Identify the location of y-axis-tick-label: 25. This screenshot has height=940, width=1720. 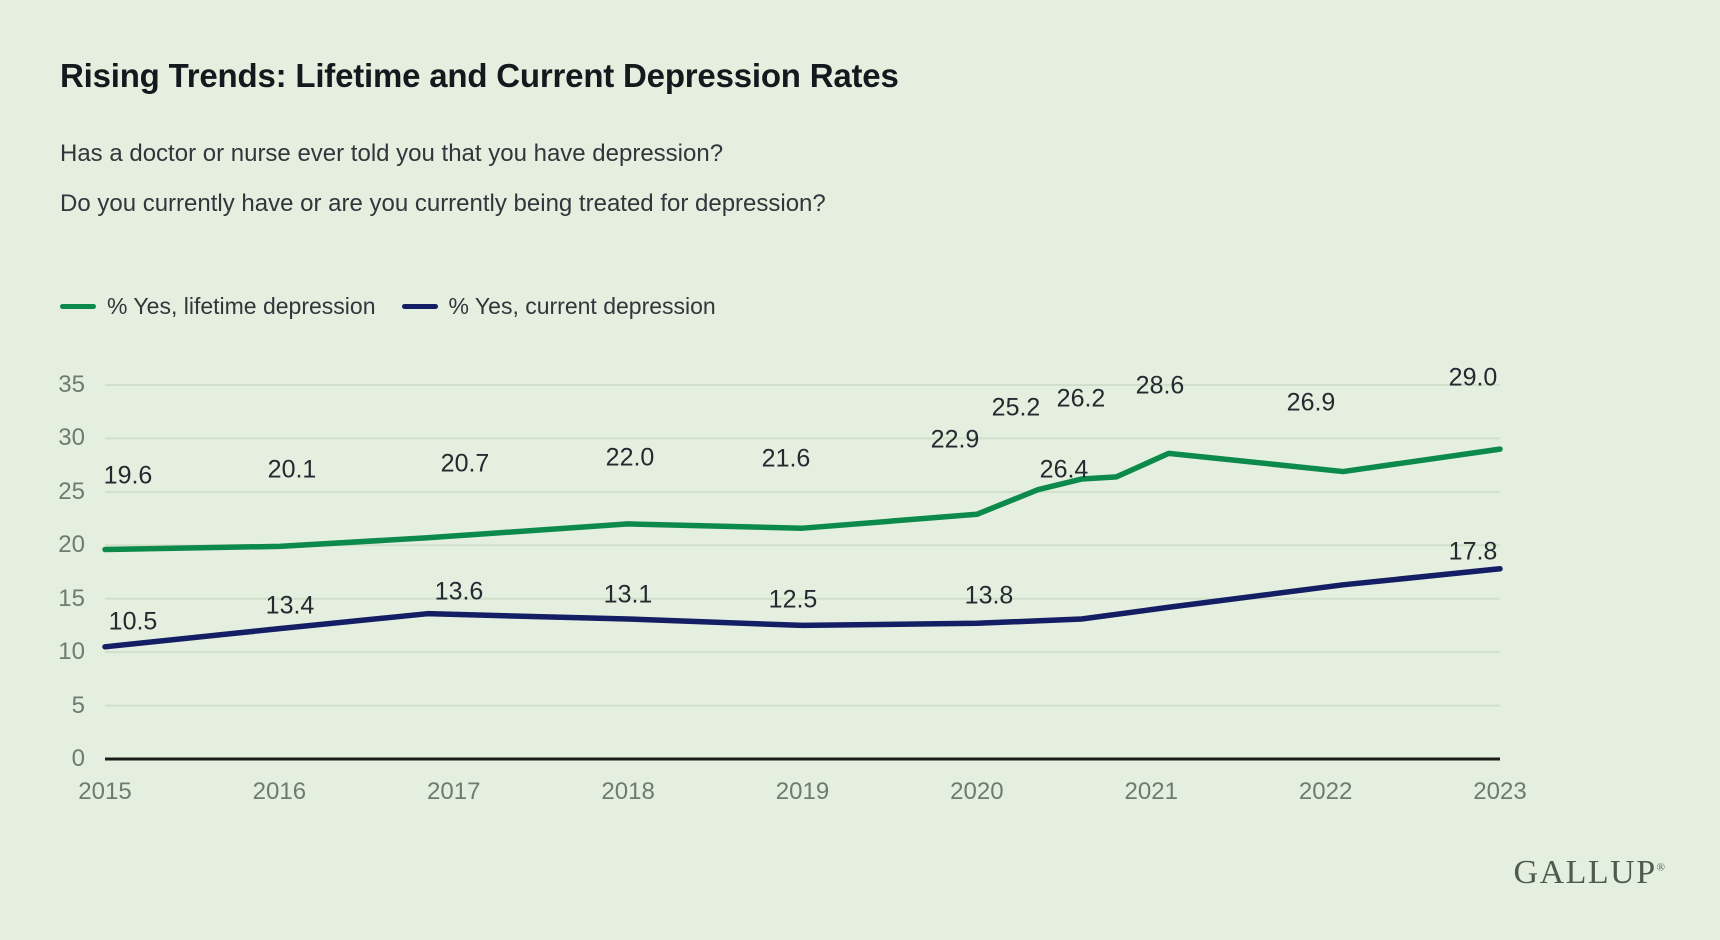
(71, 491).